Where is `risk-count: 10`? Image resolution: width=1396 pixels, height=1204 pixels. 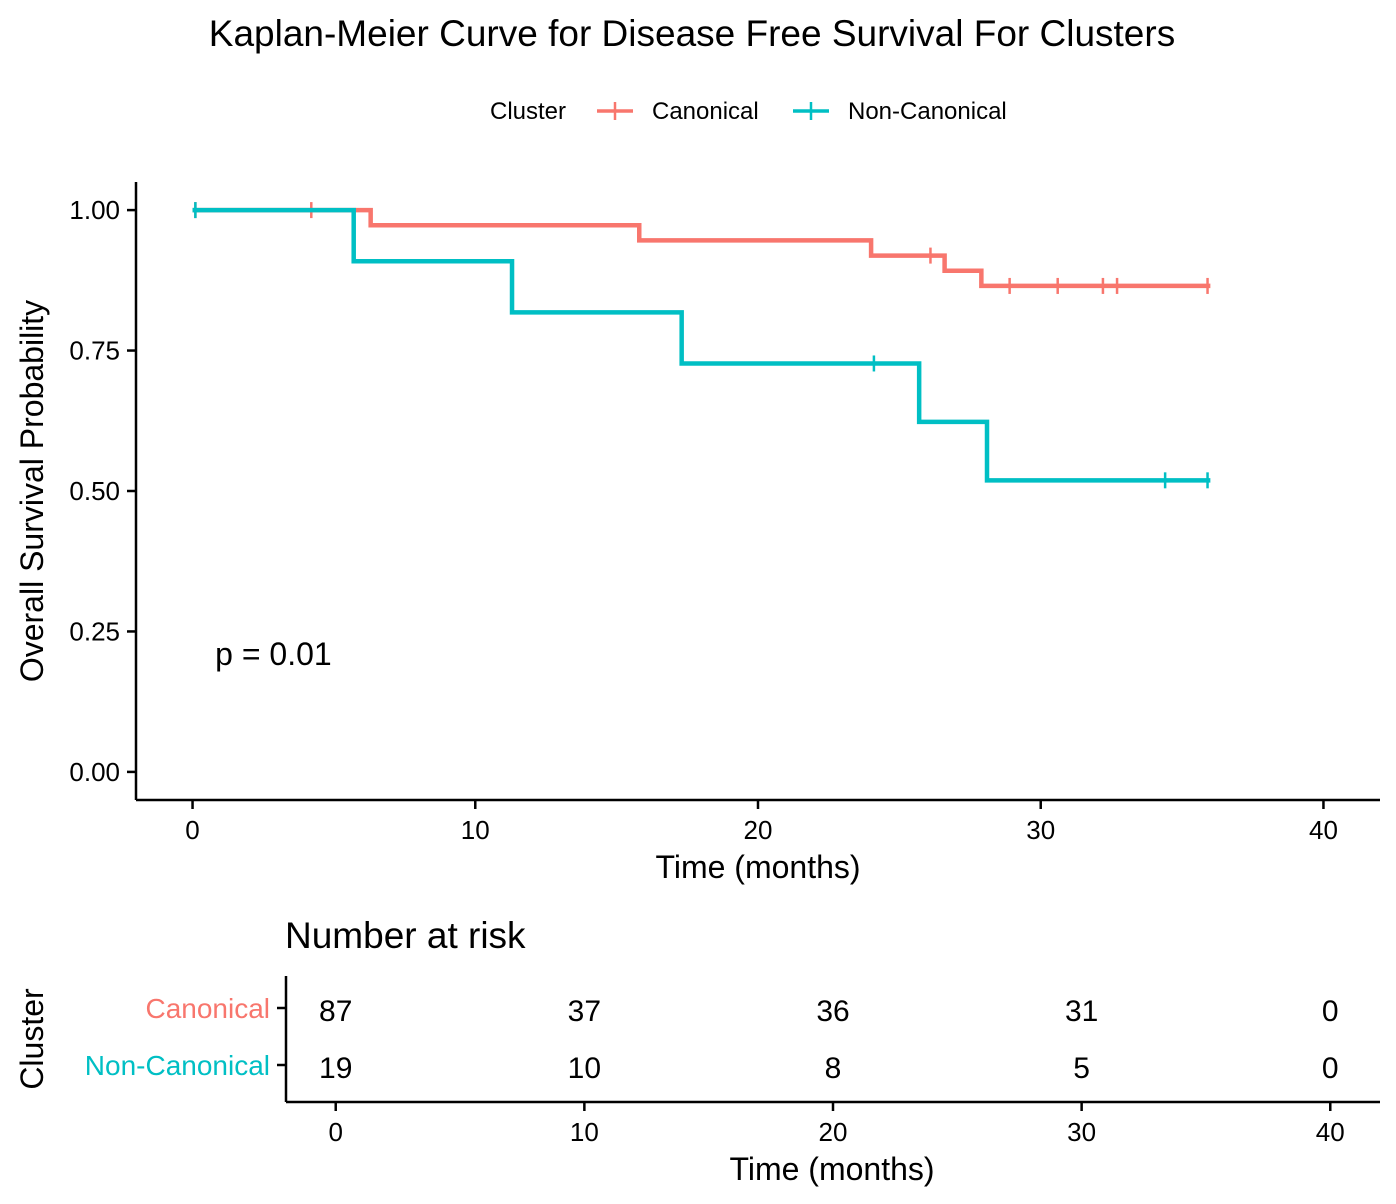 risk-count: 10 is located at coordinates (584, 1068).